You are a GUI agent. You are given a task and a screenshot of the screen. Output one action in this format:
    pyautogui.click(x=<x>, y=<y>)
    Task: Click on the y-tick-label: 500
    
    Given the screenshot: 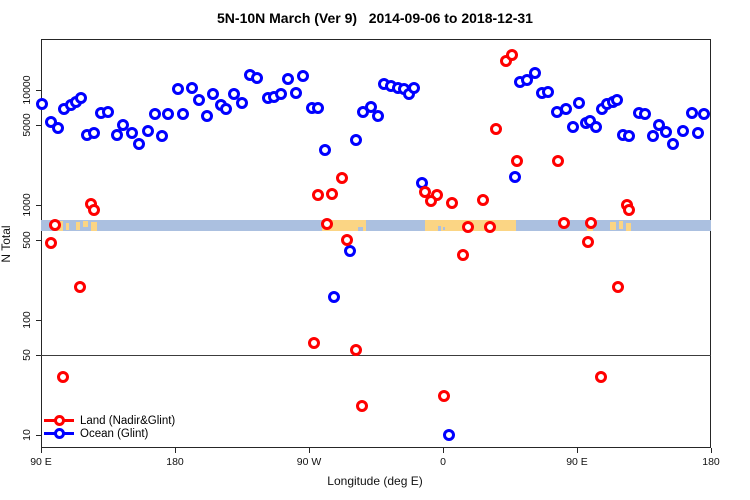 What is the action you would take?
    pyautogui.click(x=27, y=239)
    